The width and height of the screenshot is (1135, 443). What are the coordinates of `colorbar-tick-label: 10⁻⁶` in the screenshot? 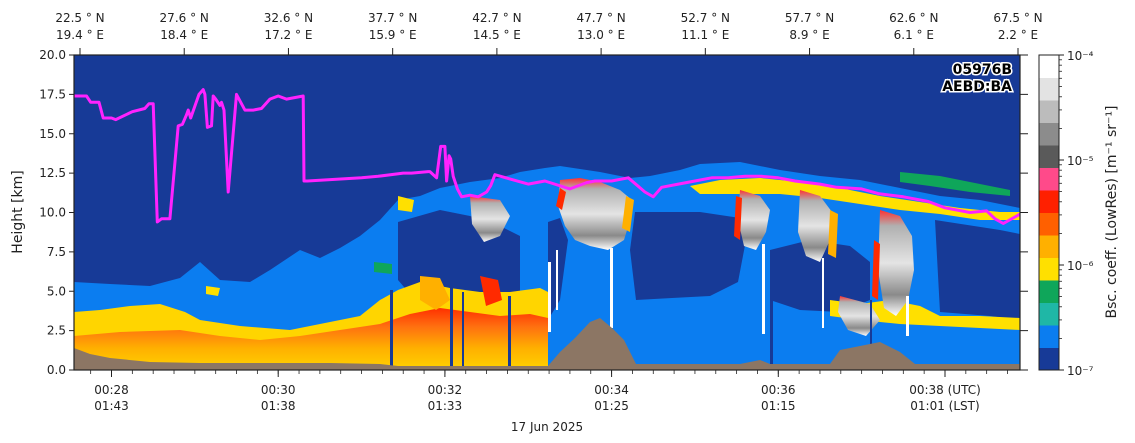 It's located at (1080, 266).